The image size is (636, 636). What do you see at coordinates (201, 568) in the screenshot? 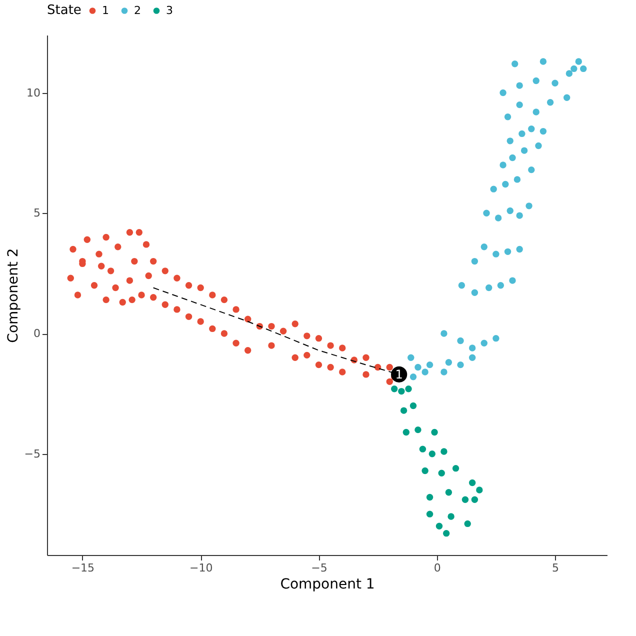
I see `x-tick-label: −10` at bounding box center [201, 568].